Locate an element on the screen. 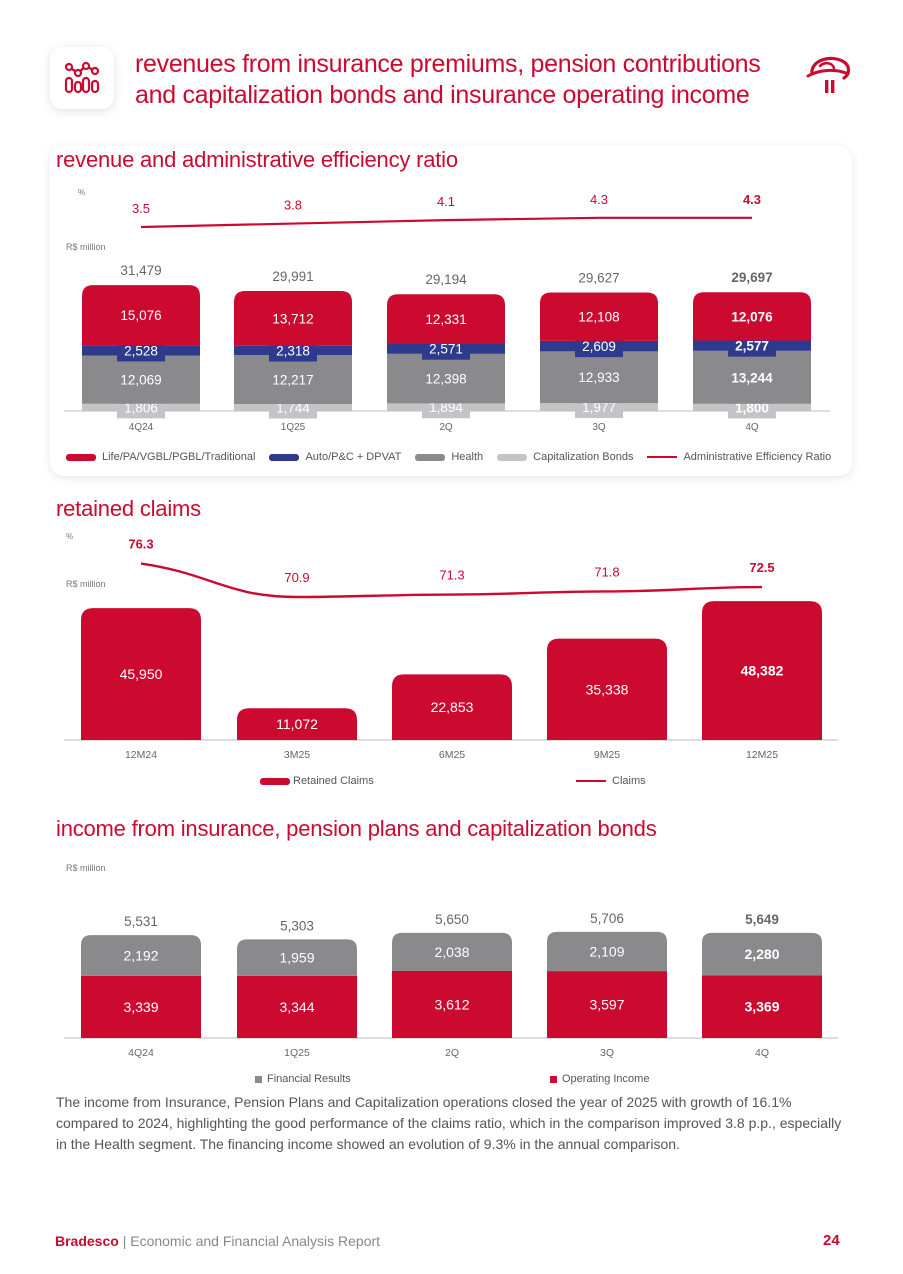 This screenshot has height=1274, width=903. chart3-total-label: 5,650 is located at coordinates (452, 919).